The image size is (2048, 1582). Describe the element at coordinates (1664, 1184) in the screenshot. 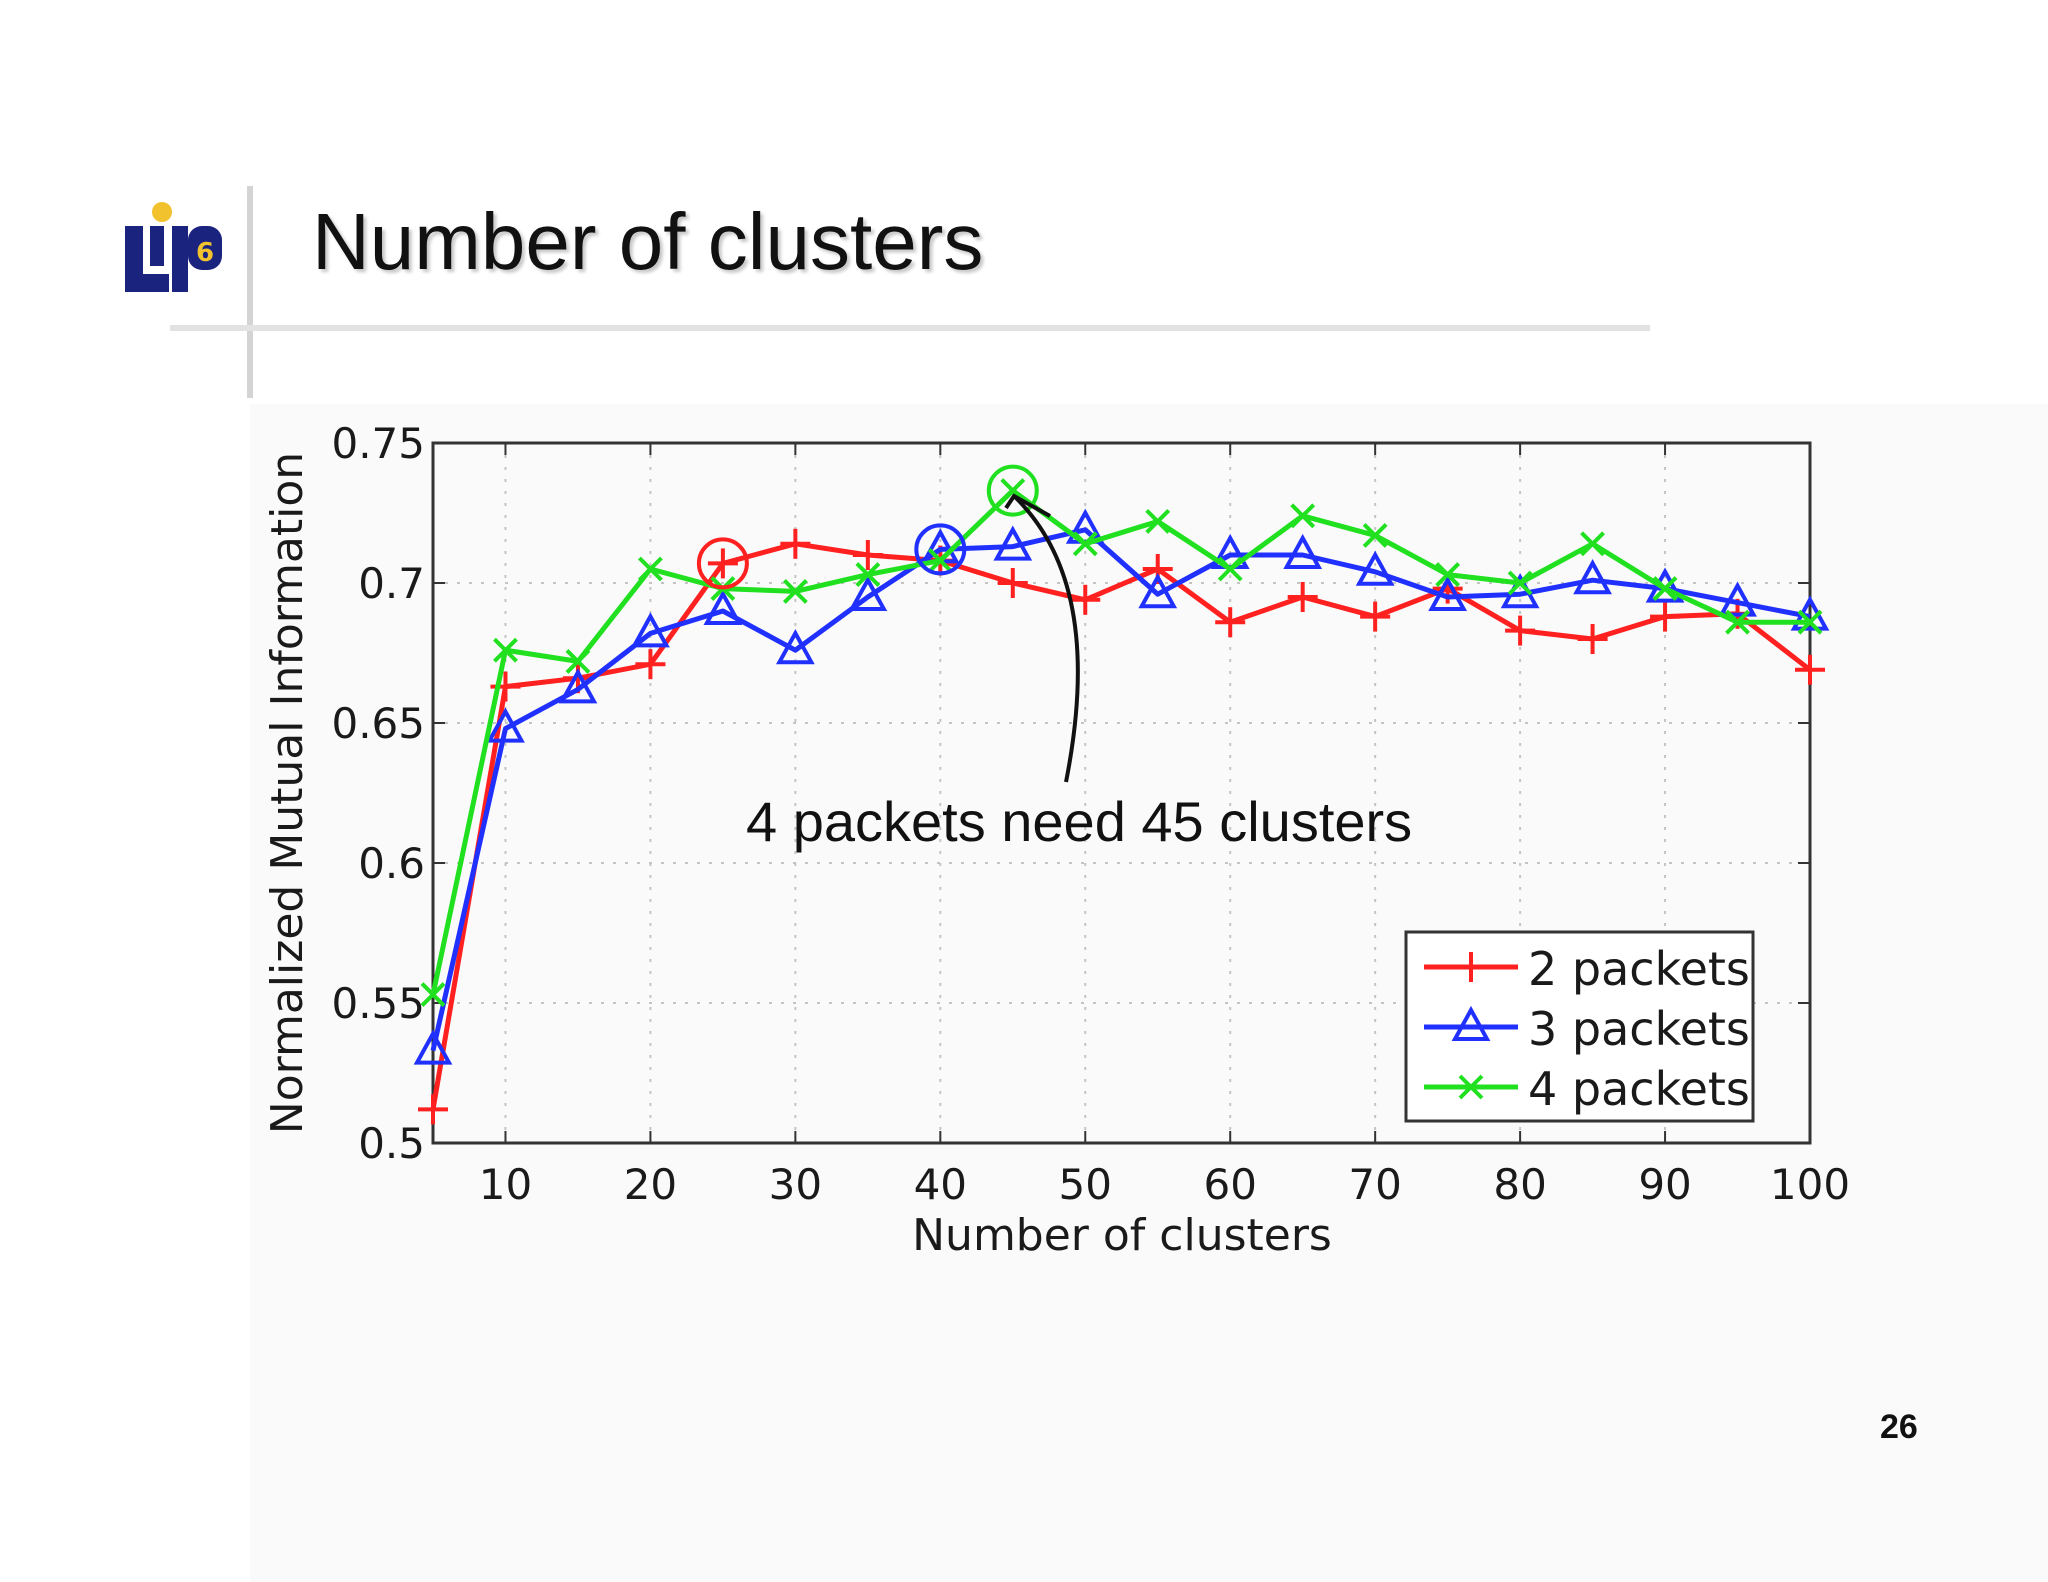

I see `x-tick-label: 90` at that location.